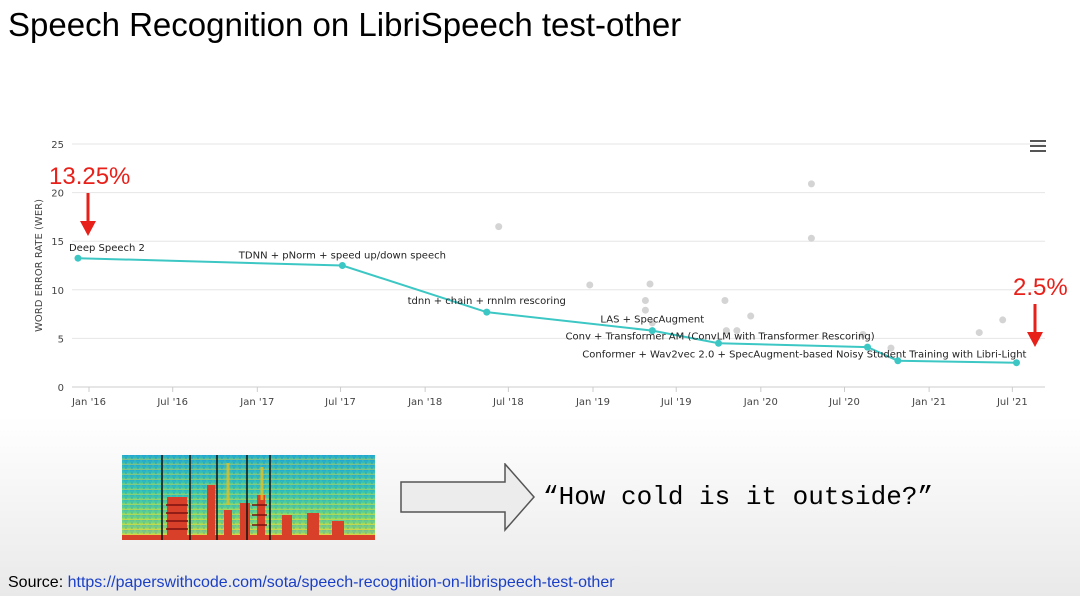 This screenshot has height=596, width=1080. What do you see at coordinates (57, 145) in the screenshot?
I see `y-tick-label: 25` at bounding box center [57, 145].